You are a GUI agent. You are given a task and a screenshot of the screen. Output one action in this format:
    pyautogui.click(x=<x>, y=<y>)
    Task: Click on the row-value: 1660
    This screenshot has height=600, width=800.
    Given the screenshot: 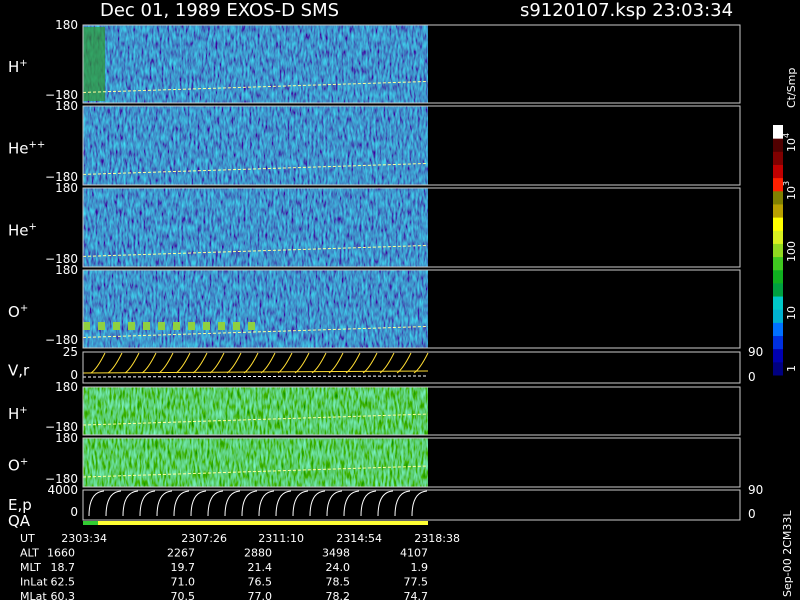 What is the action you would take?
    pyautogui.click(x=61, y=553)
    